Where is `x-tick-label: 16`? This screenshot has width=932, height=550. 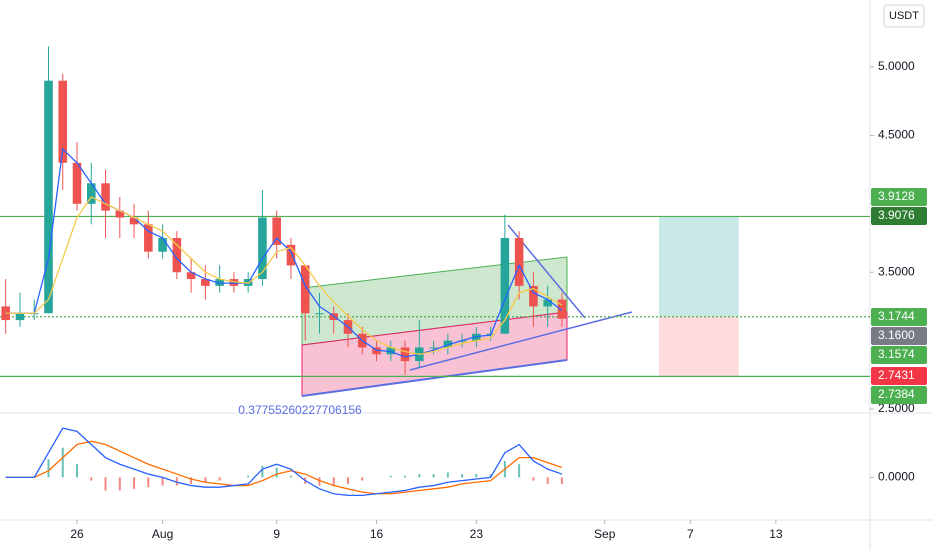
x-tick-label: 16 is located at coordinates (377, 534).